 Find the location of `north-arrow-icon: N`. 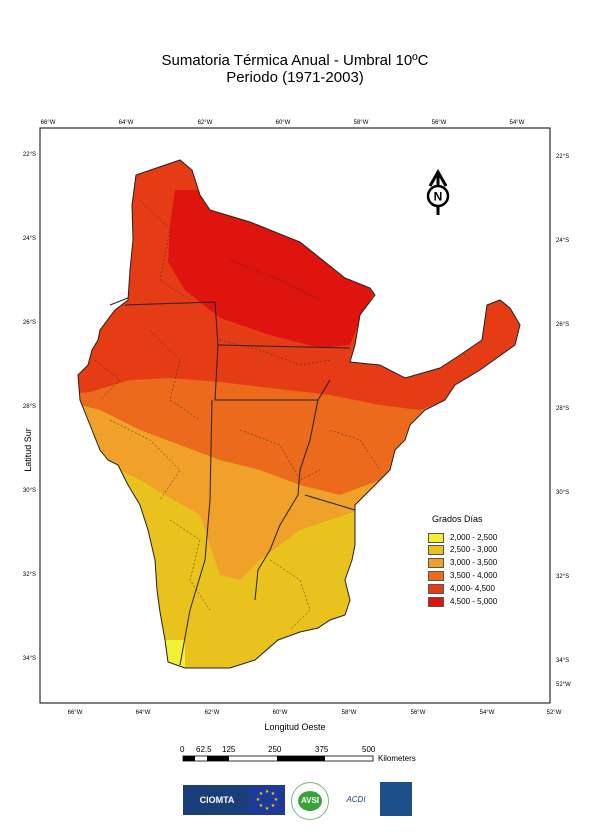

north-arrow-icon: N is located at coordinates (438, 191).